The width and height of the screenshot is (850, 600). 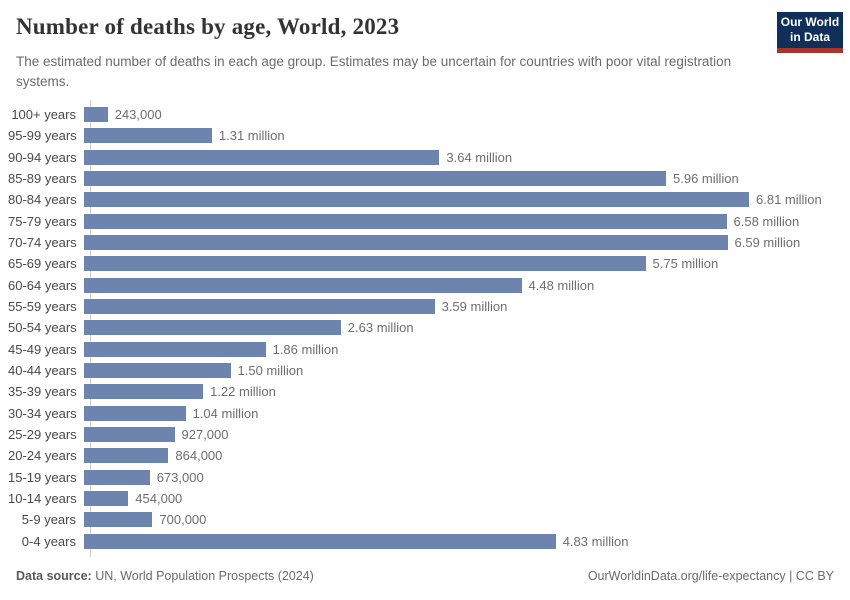 I want to click on bar-value-label: 1.22 million, so click(x=243, y=392).